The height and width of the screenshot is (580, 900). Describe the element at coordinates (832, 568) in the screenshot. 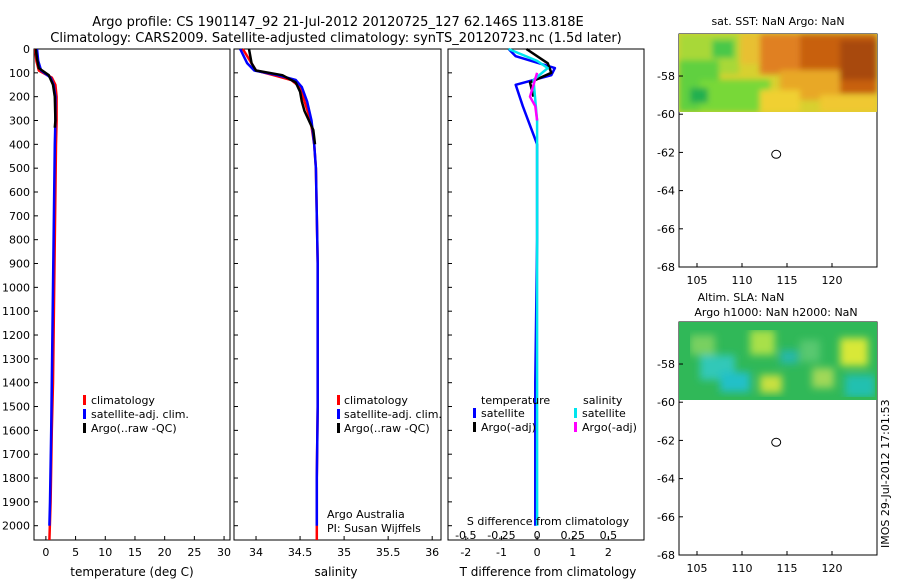

I see `sla-lon-tick-label: 120` at that location.